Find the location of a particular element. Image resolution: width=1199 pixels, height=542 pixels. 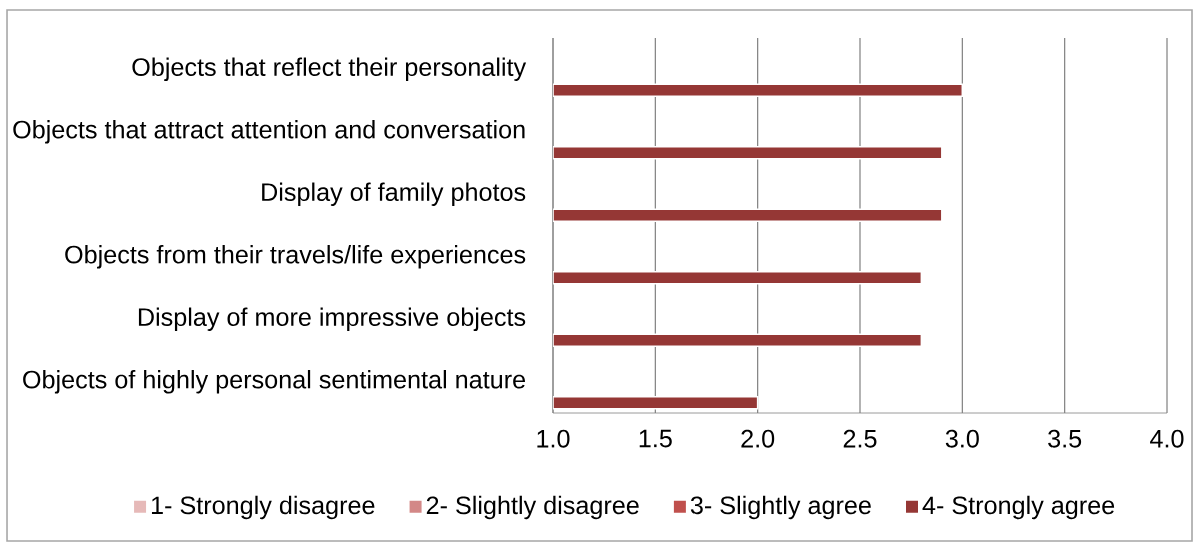

y-tick-label: Objects from their travels/life experiences is located at coordinates (295, 257).